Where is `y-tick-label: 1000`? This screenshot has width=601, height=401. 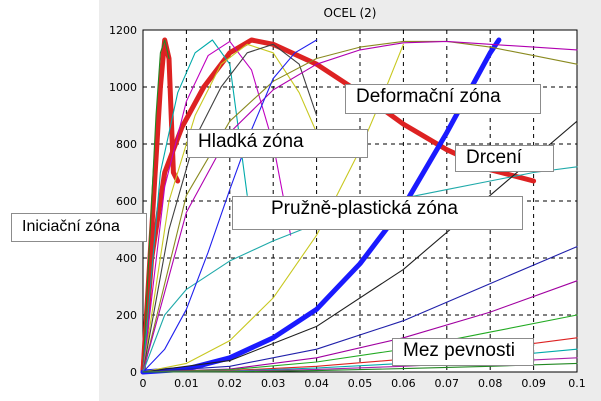
y-tick-label: 1000 is located at coordinates (123, 87).